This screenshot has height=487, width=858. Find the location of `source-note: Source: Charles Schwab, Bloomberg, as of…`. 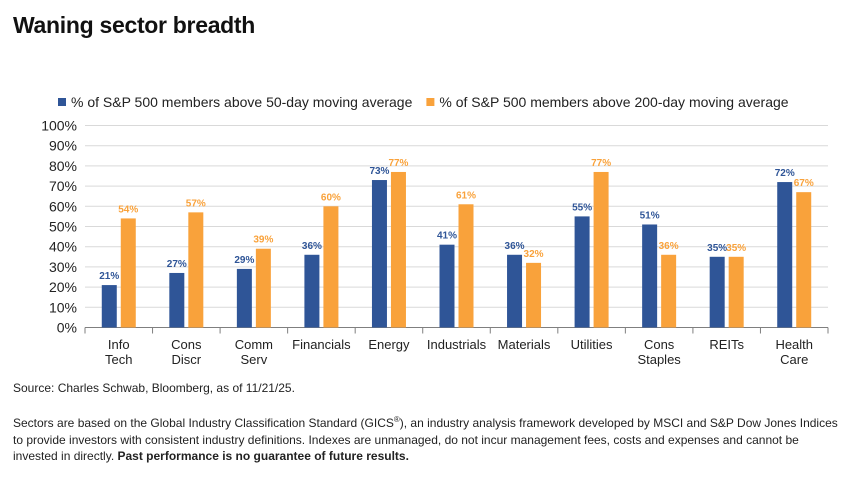

source-note: Source: Charles Schwab, Bloomberg, as of… is located at coordinates (154, 388).